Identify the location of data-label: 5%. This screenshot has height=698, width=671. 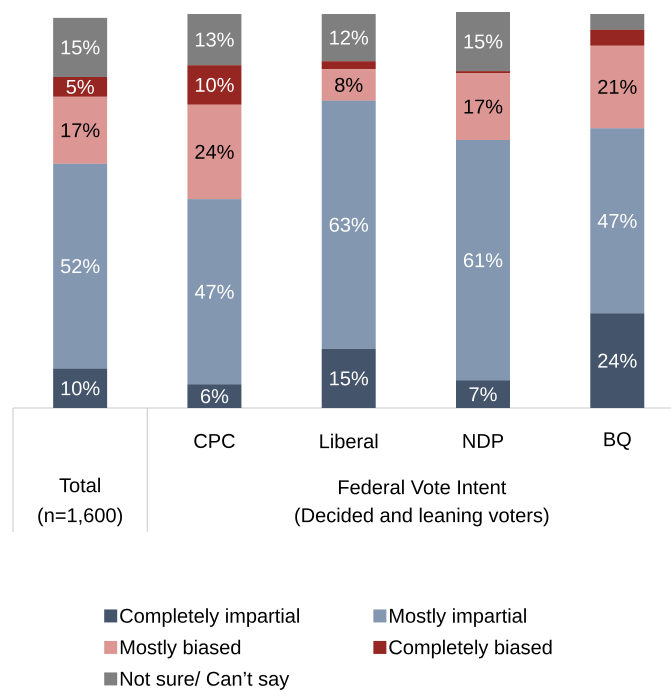
(80, 87).